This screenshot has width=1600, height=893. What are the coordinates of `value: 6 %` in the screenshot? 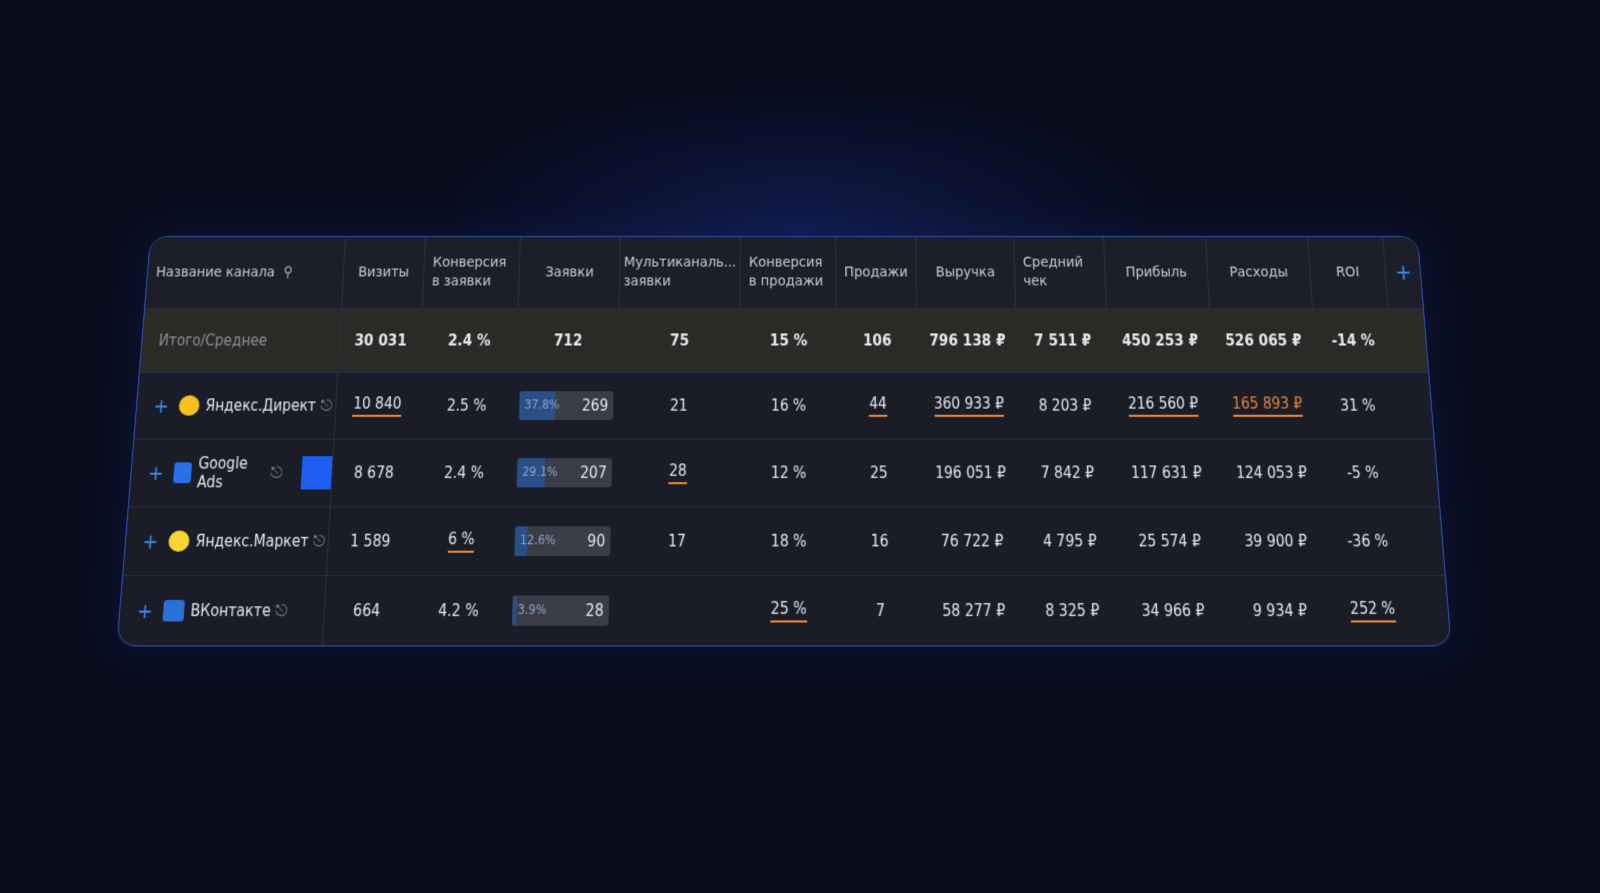 It's located at (461, 541).